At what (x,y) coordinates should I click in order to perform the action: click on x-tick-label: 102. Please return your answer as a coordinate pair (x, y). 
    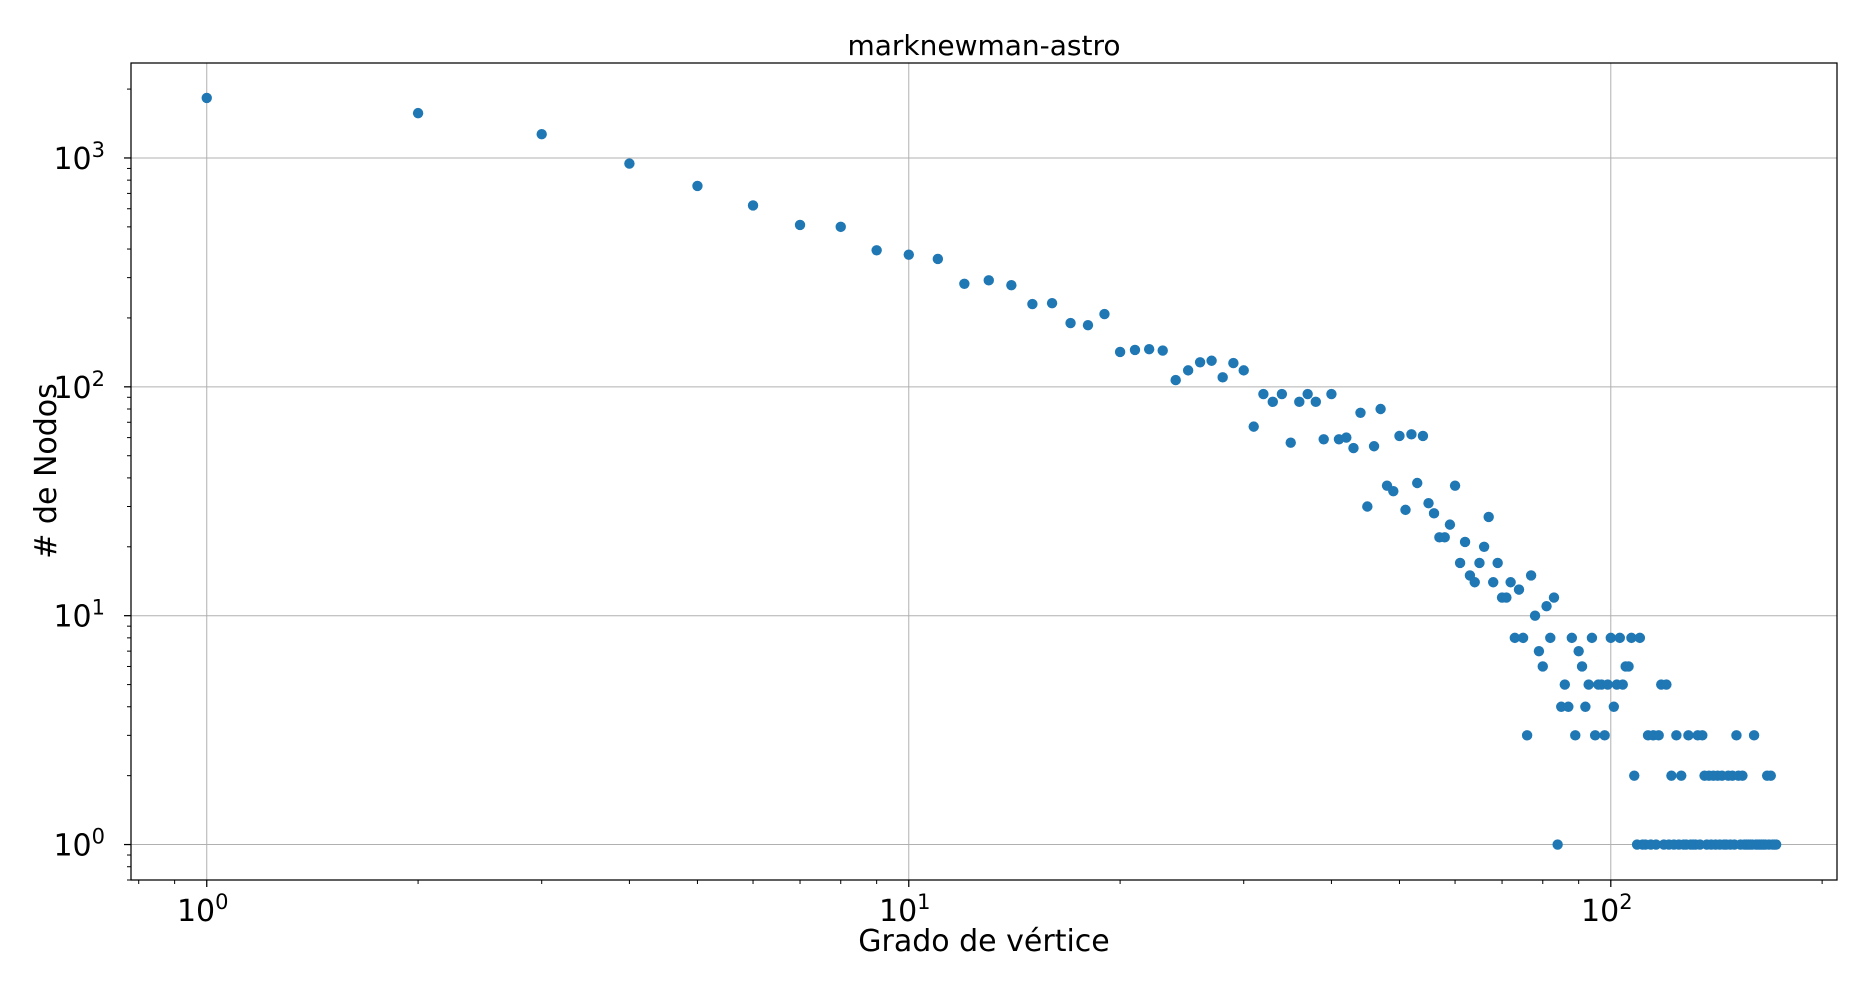
    Looking at the image, I should click on (1607, 909).